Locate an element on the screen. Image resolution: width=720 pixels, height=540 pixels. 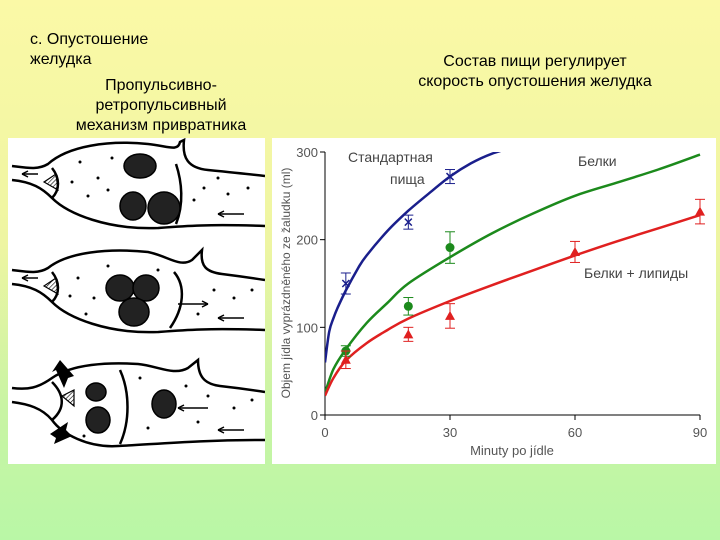
x-tick-label: 60 is located at coordinates (575, 432).